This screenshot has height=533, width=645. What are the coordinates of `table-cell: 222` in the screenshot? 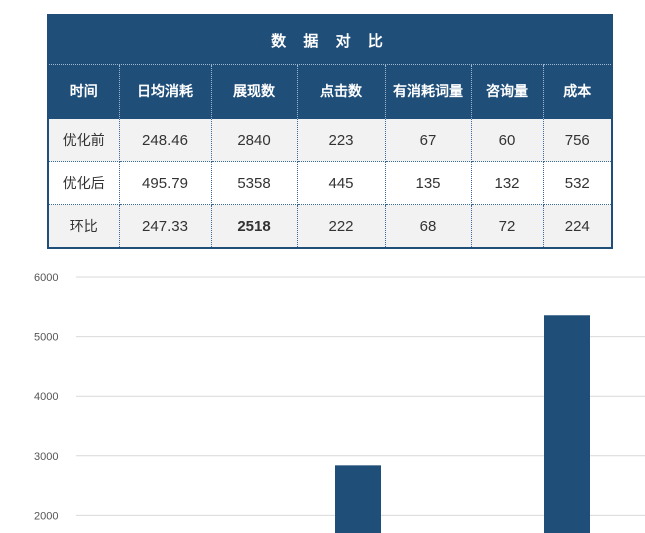 It's located at (341, 225).